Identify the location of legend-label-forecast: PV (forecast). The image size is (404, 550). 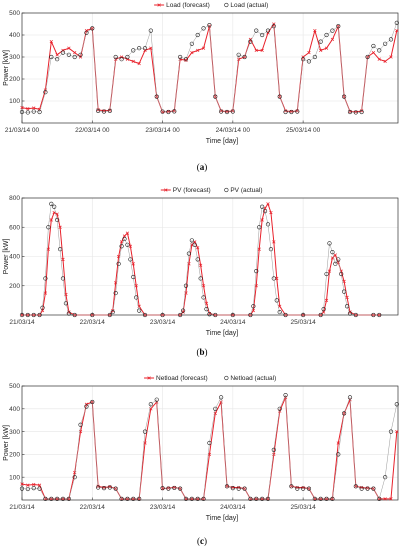
(192, 190).